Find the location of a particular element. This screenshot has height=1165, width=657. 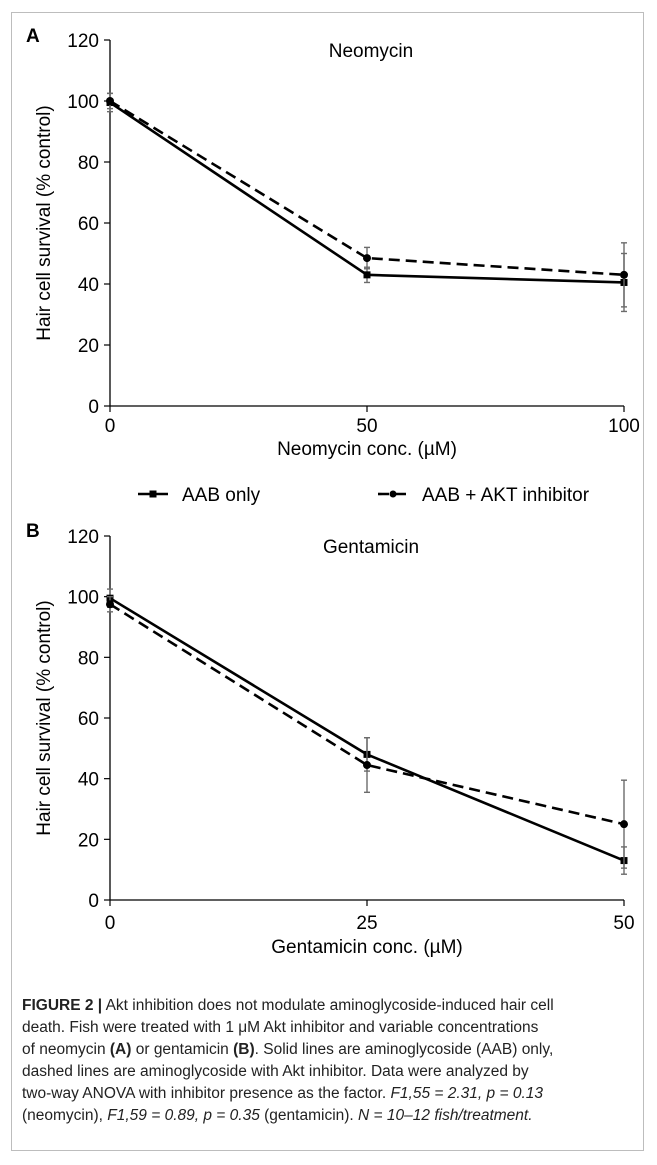

panel-letter: B is located at coordinates (33, 531).